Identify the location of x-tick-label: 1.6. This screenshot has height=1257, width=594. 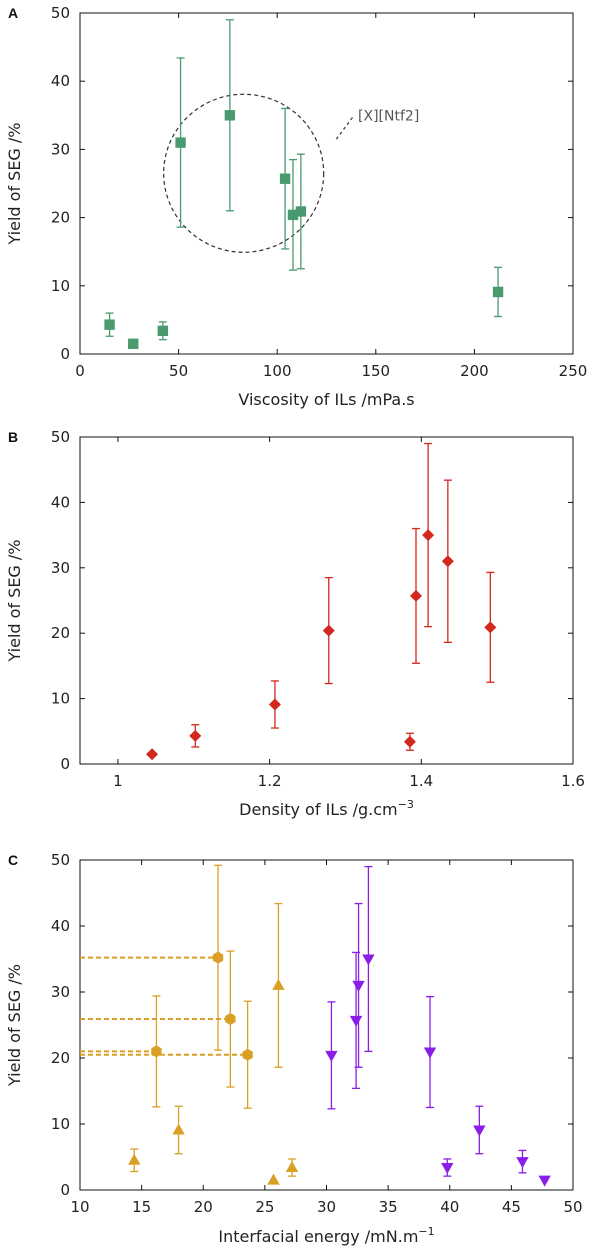
(573, 781).